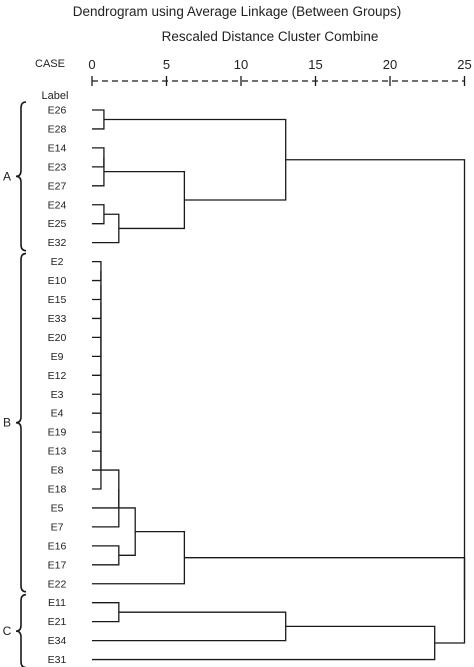 This screenshot has height=667, width=474. Describe the element at coordinates (57, 129) in the screenshot. I see `leaf-label: E28` at that location.